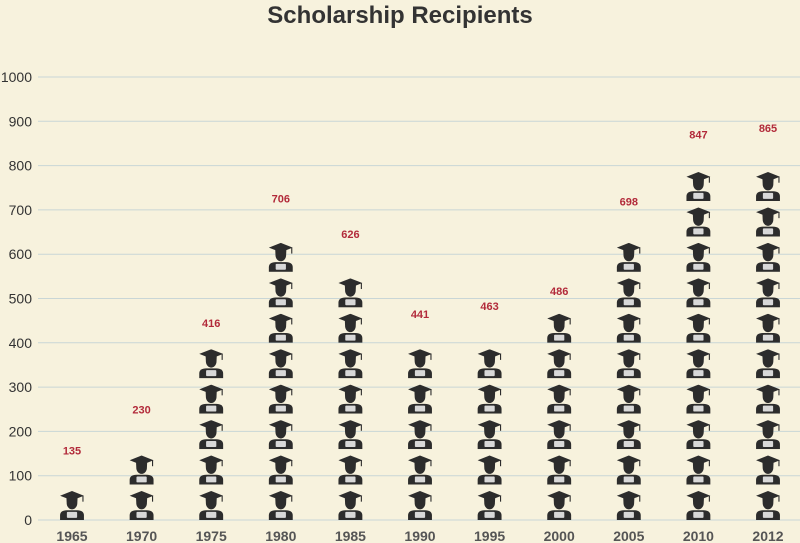  I want to click on x-tick-label-1980: 1980, so click(280, 535).